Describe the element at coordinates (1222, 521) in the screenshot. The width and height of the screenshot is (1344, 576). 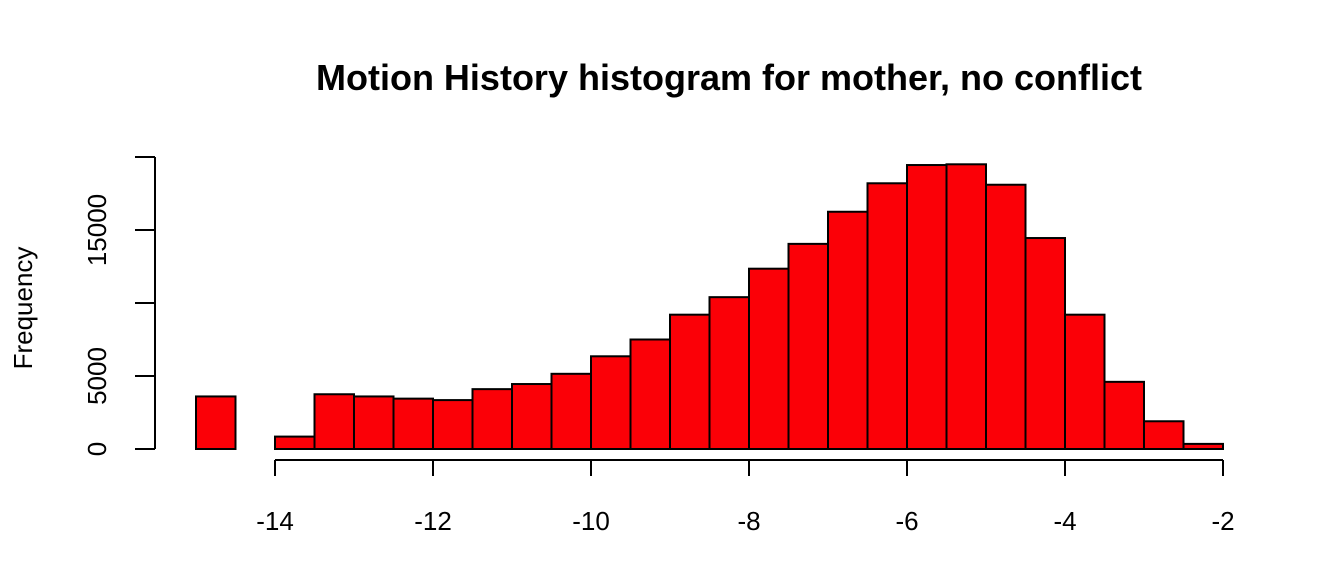
I see `x-tick-label: -2` at that location.